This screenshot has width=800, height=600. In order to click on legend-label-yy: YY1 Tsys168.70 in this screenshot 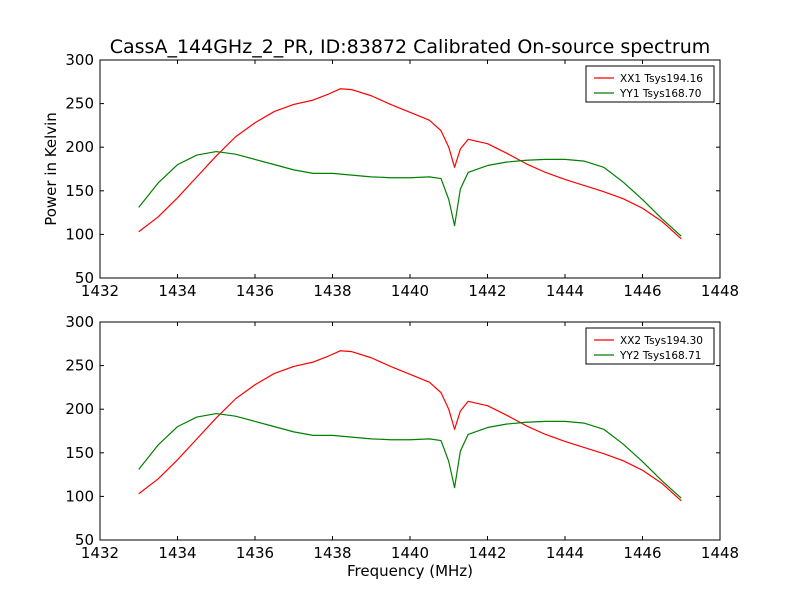, I will do `click(660, 94)`.